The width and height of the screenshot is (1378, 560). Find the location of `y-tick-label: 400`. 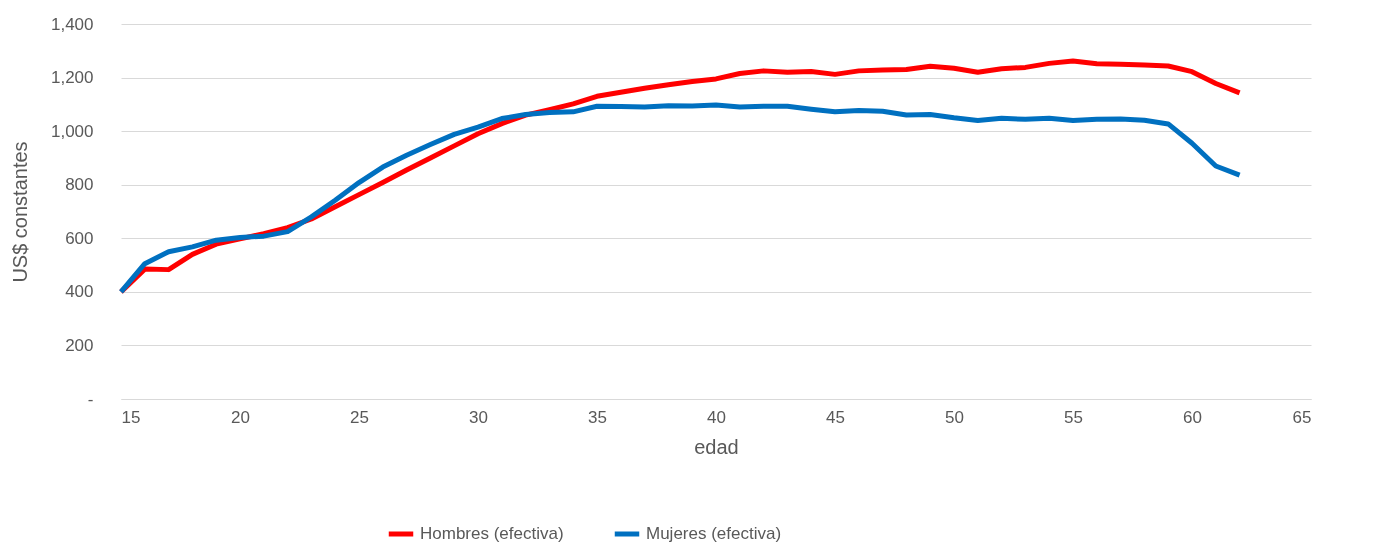

y-tick-label: 400 is located at coordinates (79, 292).